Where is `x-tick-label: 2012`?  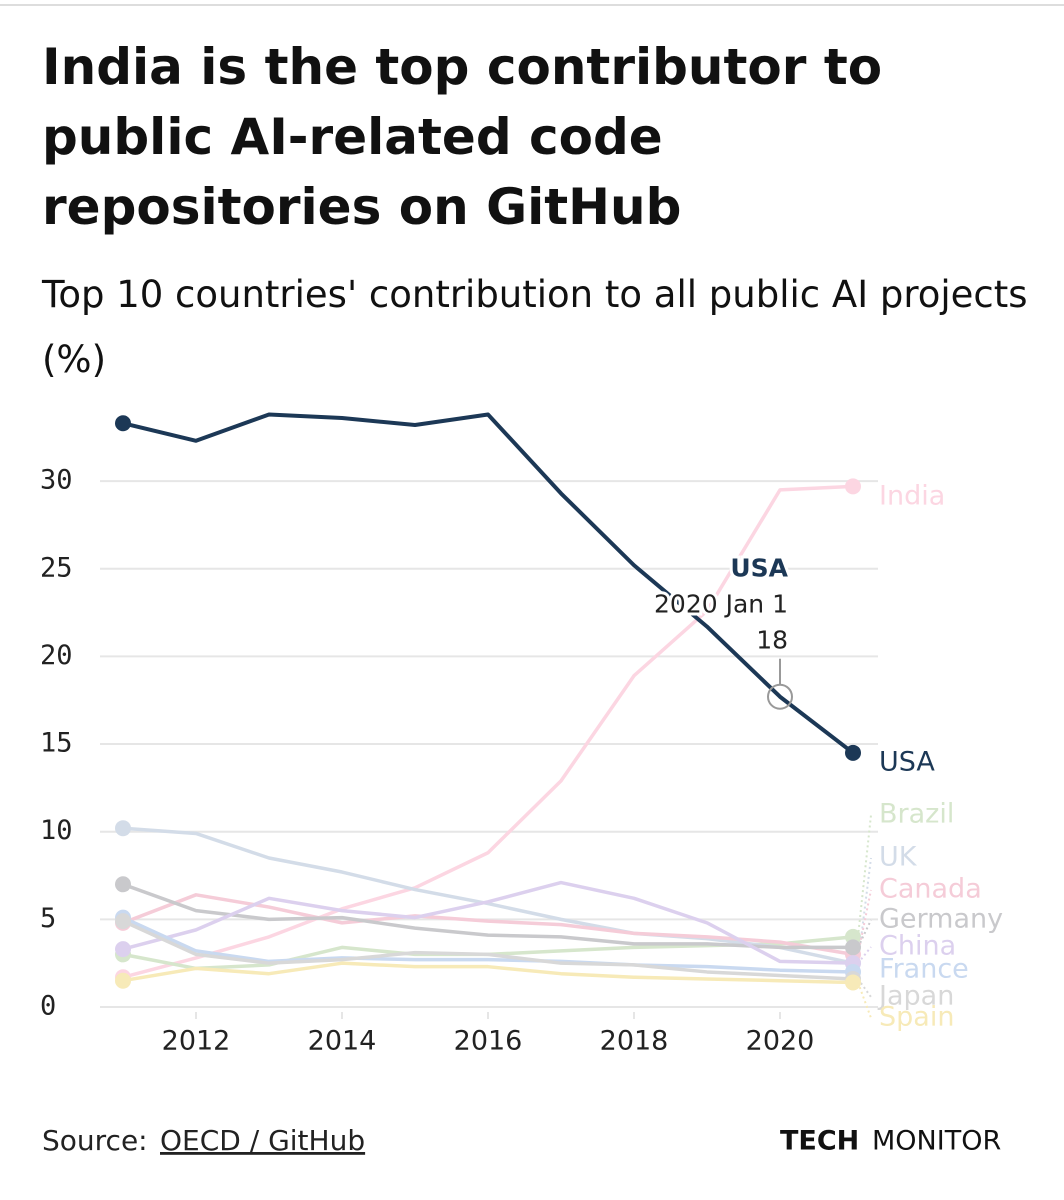 x-tick-label: 2012 is located at coordinates (196, 1041).